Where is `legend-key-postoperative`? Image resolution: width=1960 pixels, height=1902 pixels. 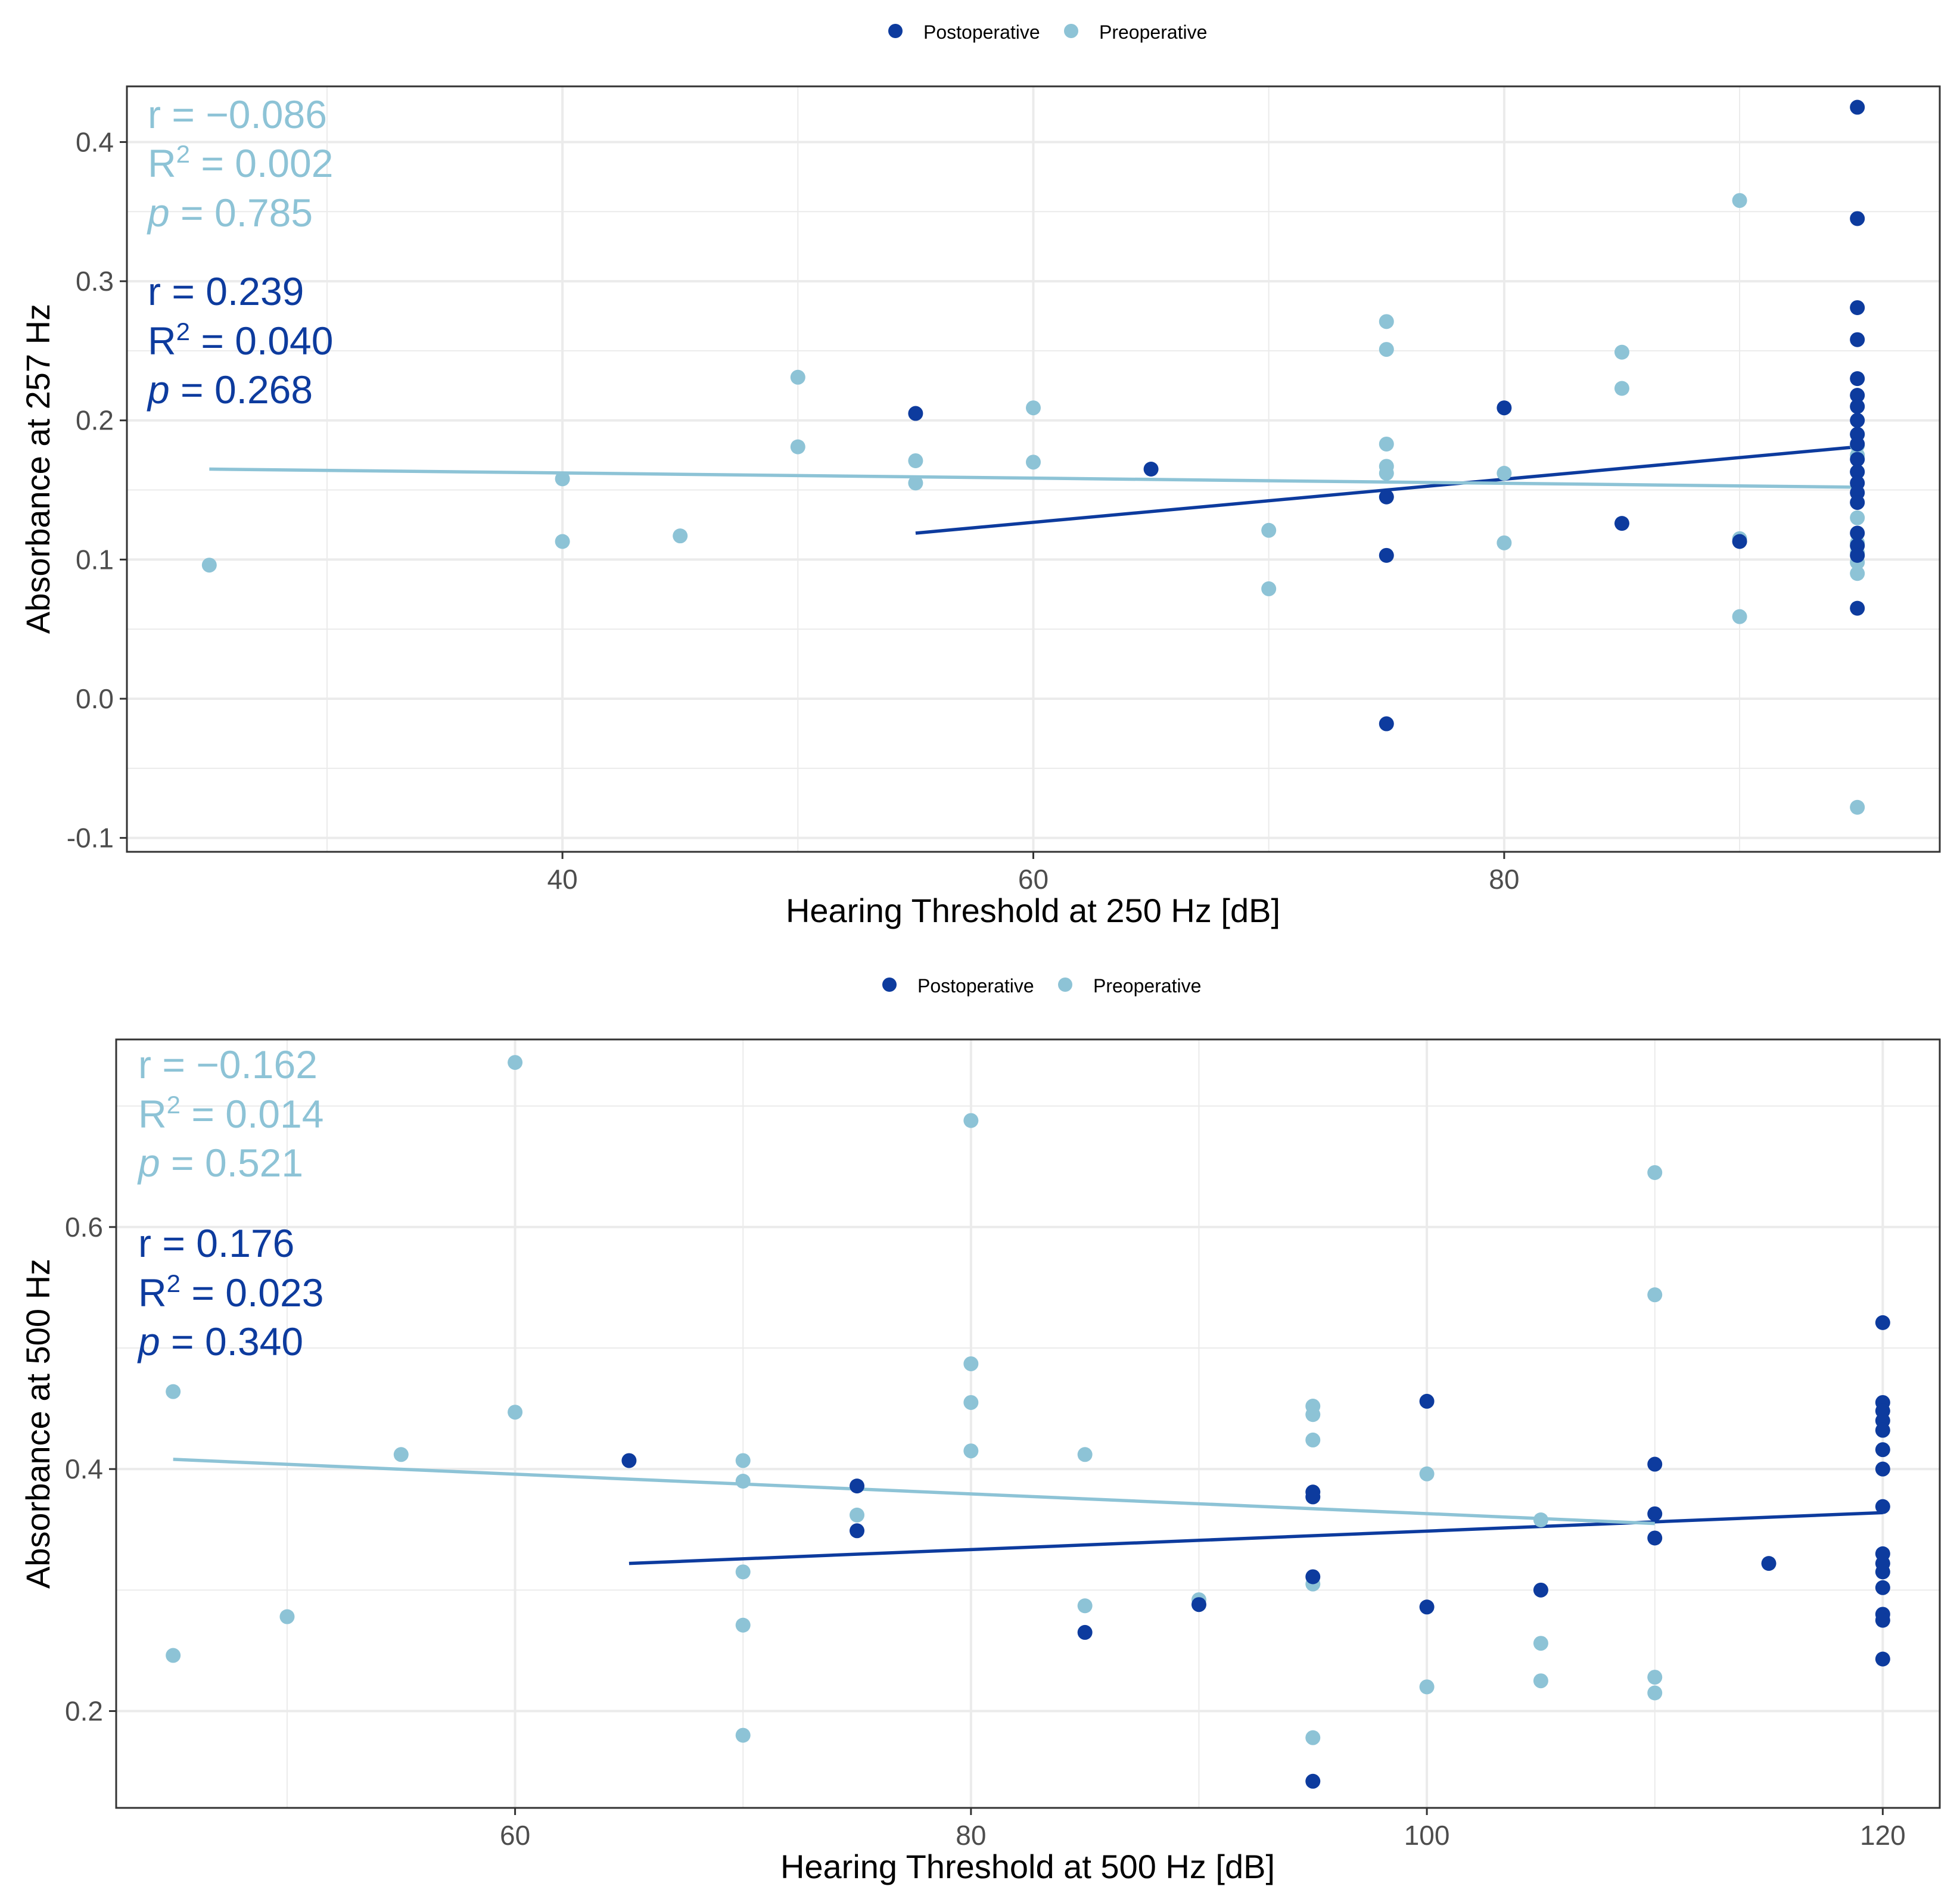
legend-key-postoperative is located at coordinates (889, 985).